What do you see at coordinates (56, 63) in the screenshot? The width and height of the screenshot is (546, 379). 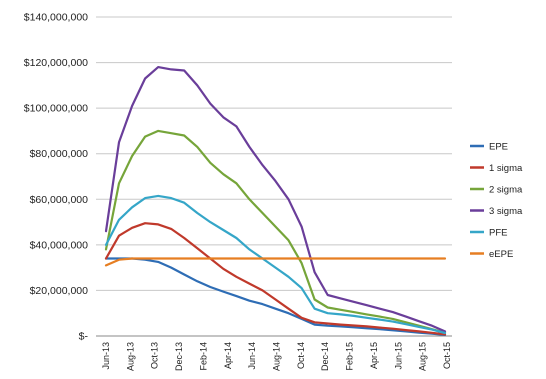 I see `y-tick-label: $120,000,000` at bounding box center [56, 63].